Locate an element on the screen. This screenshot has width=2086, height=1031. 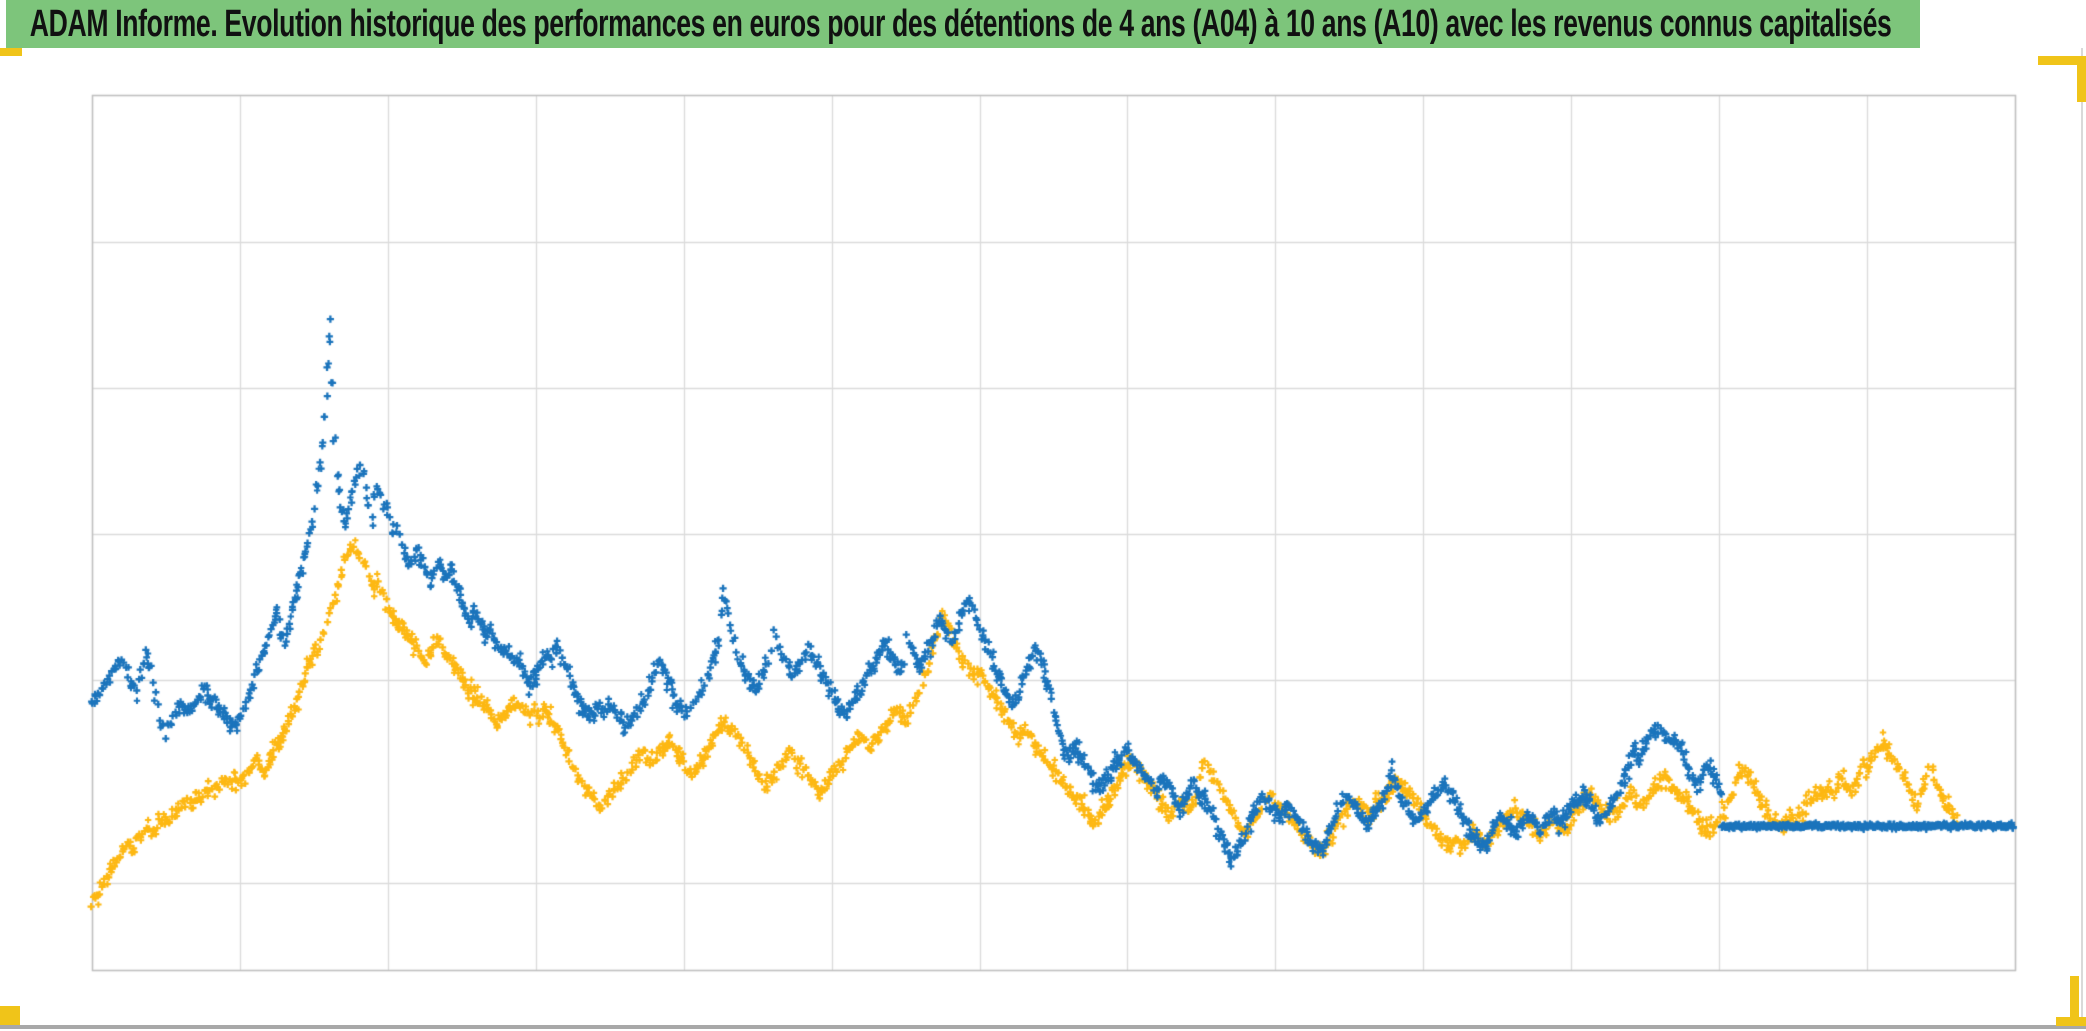
accent-dash-top-left is located at coordinates (11, 52).